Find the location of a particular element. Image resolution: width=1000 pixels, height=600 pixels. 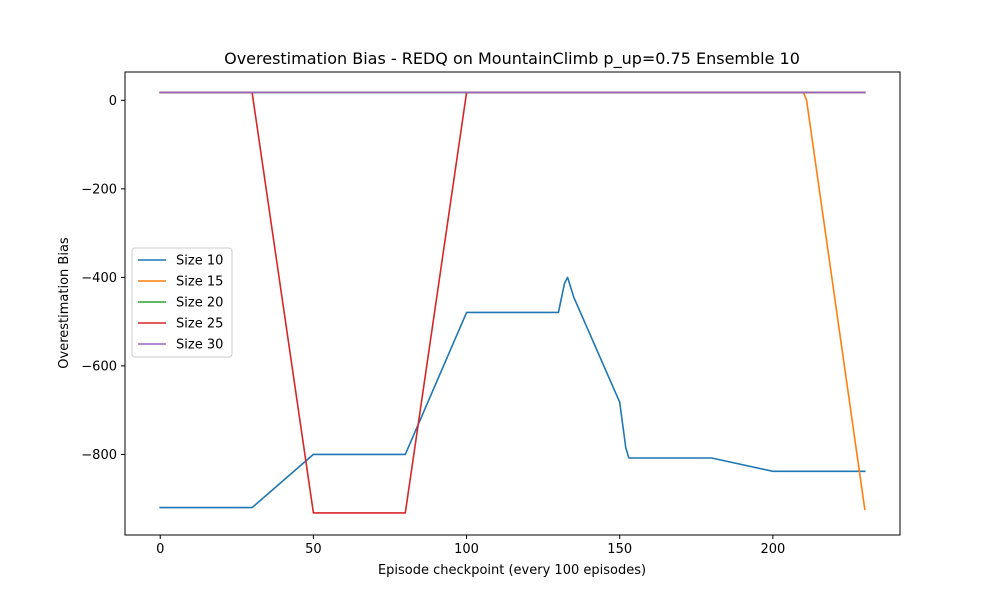

x-axis-ticks: 0 50 100 150 200 is located at coordinates (470, 546).